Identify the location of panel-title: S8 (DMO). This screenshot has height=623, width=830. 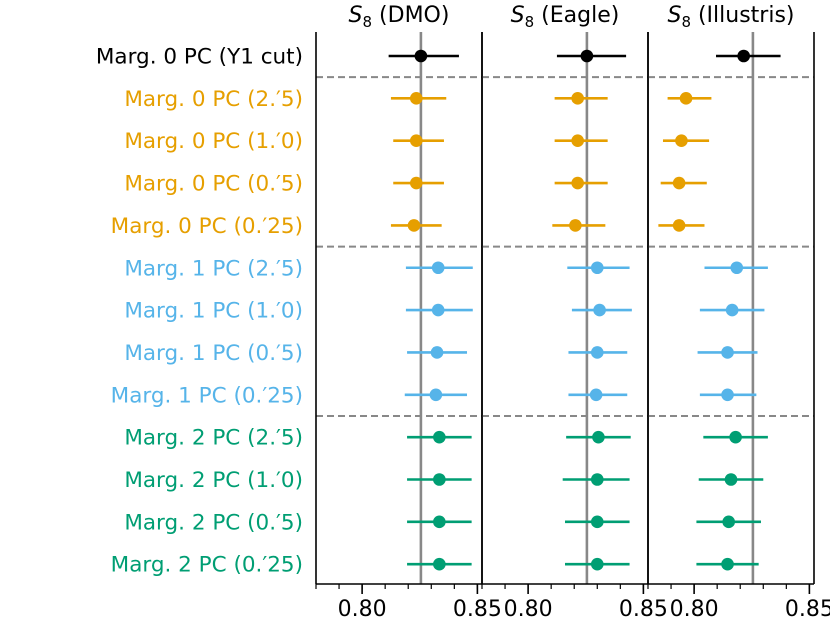
(399, 17).